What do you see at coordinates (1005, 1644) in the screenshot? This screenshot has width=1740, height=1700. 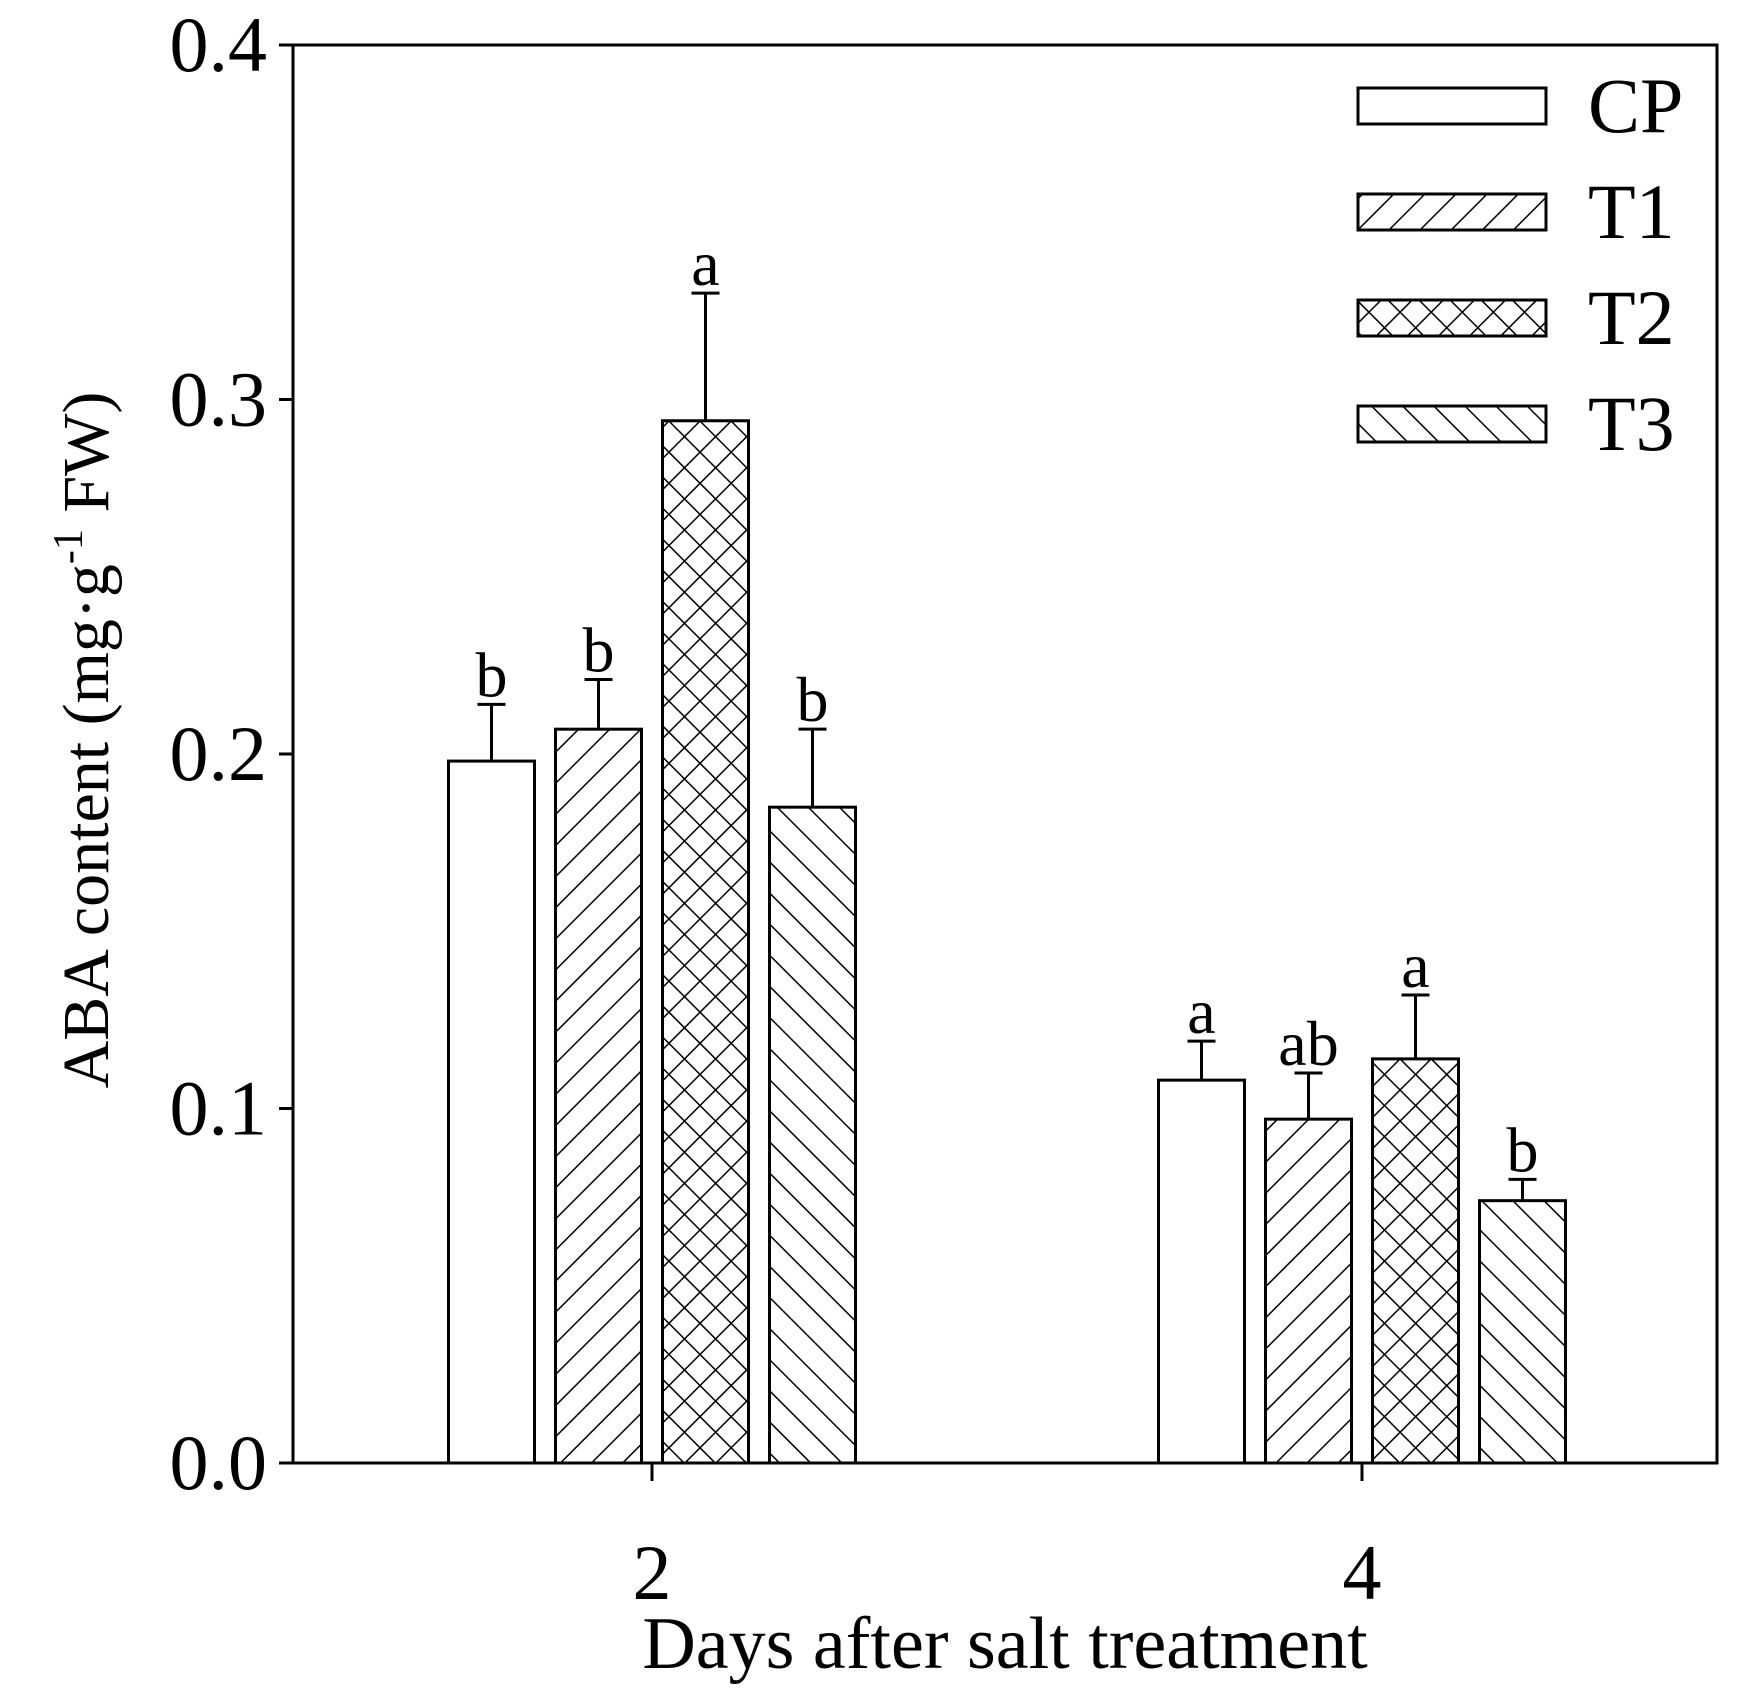 I see `x-axis-title: Days after salt treatment` at bounding box center [1005, 1644].